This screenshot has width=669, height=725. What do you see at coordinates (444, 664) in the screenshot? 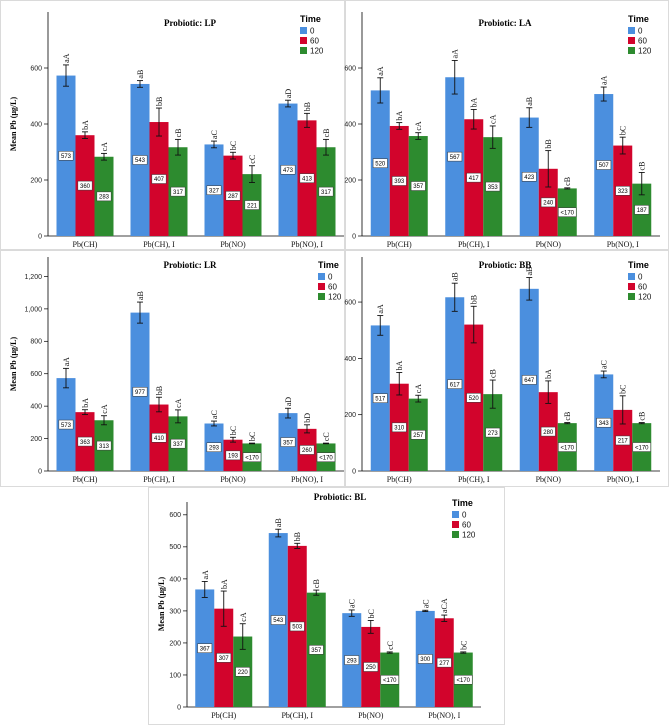
I see `value-label: 277` at bounding box center [444, 664].